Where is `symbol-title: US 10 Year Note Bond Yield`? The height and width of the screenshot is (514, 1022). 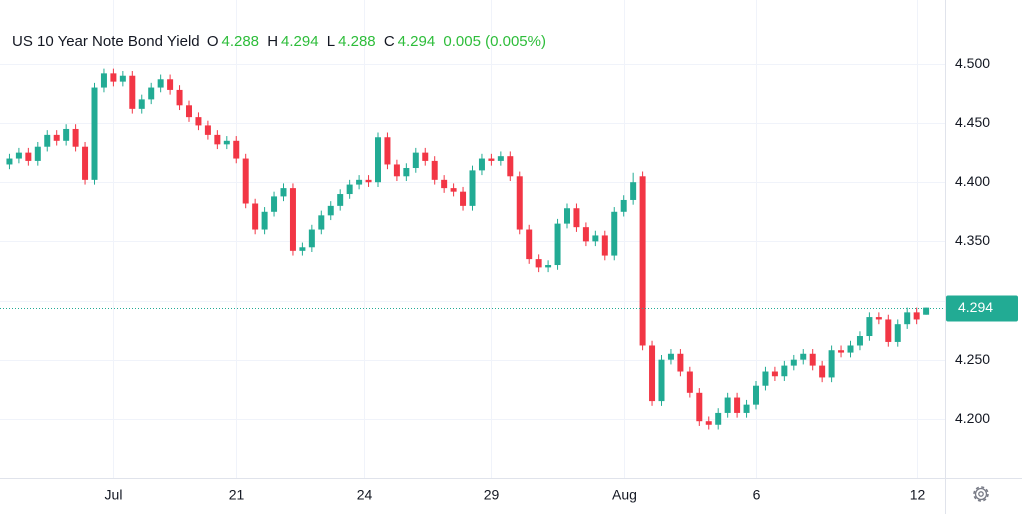 symbol-title: US 10 Year Note Bond Yield is located at coordinates (106, 41).